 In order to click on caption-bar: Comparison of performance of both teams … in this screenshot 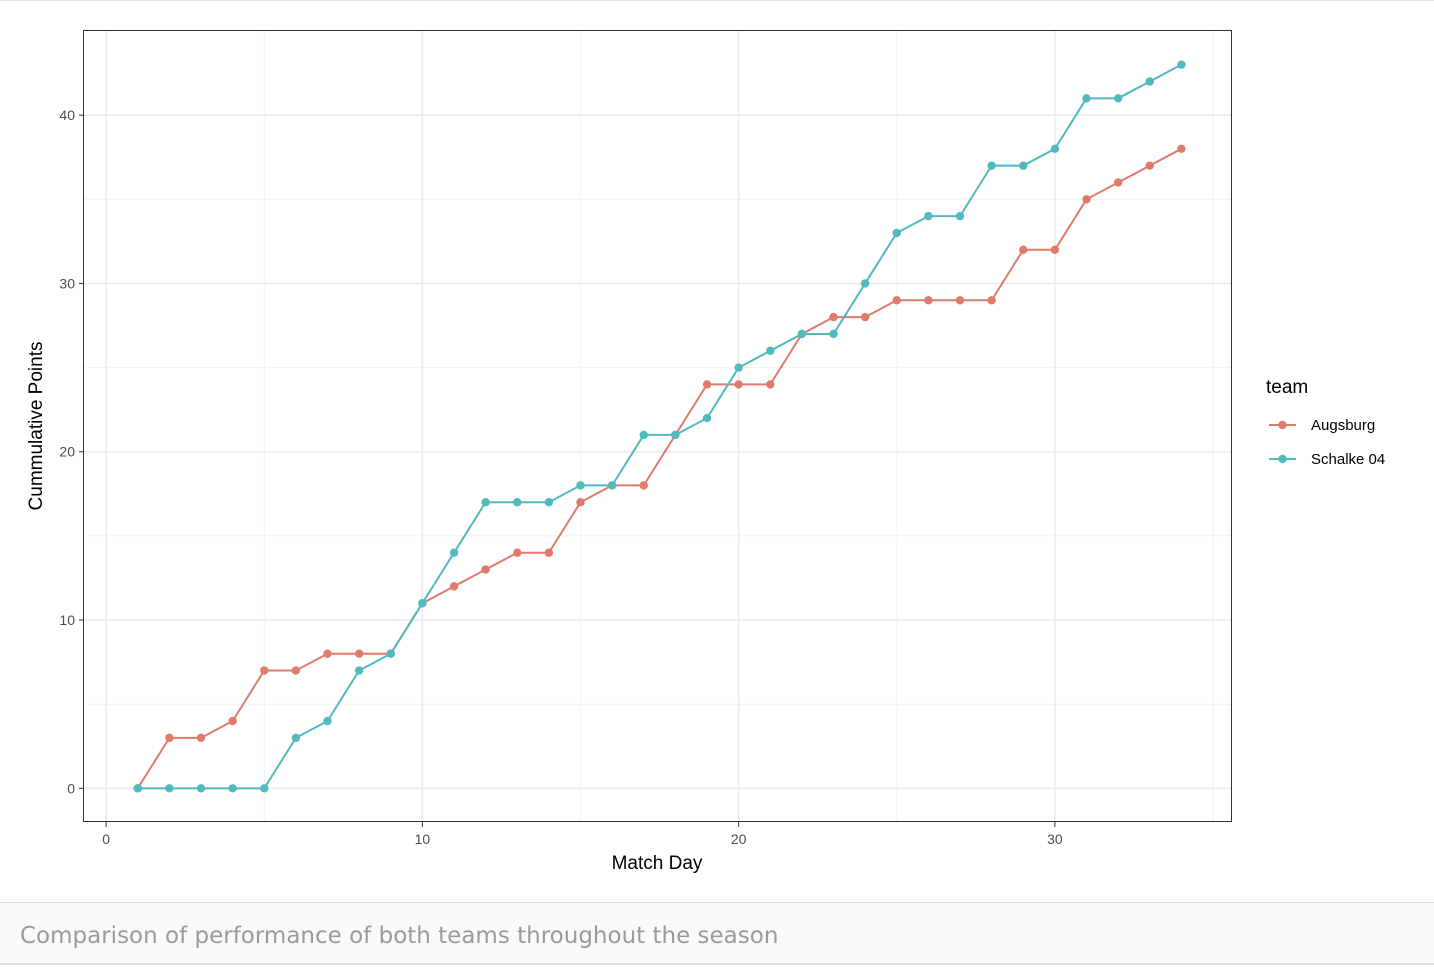, I will do `click(717, 933)`.